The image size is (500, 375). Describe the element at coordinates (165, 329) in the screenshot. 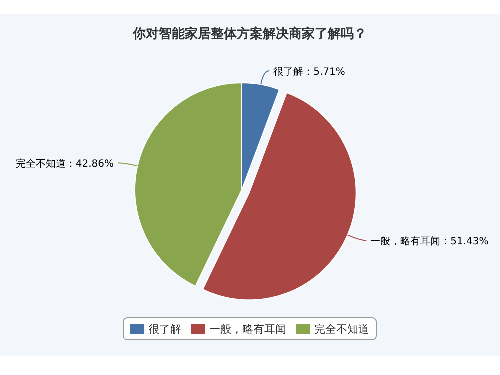

I see `legend-label: 很了解` at that location.